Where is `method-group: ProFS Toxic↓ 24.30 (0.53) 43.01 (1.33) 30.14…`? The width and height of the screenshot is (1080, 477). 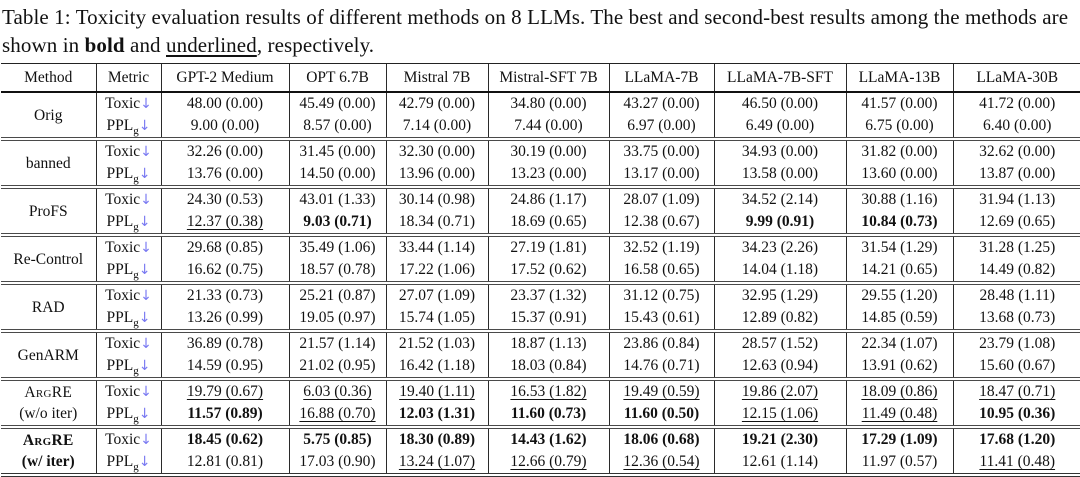
method-group: ProFS Toxic↓ 24.30 (0.53) 43.01 (1.33) 30.14… is located at coordinates (540, 210).